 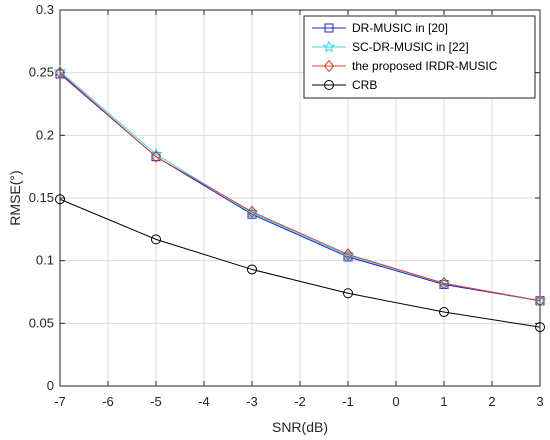 I want to click on x-tick-label: 0, so click(x=395, y=401).